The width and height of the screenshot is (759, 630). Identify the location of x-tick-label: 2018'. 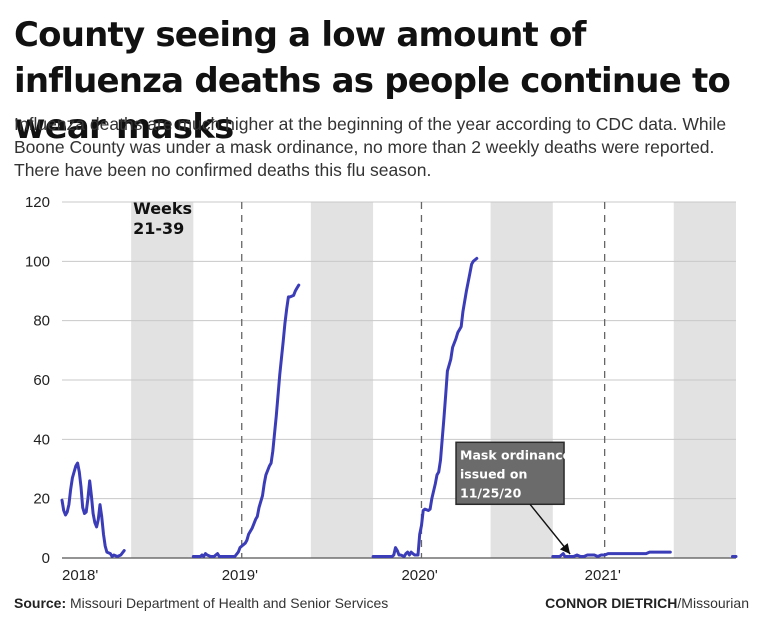
(80, 575).